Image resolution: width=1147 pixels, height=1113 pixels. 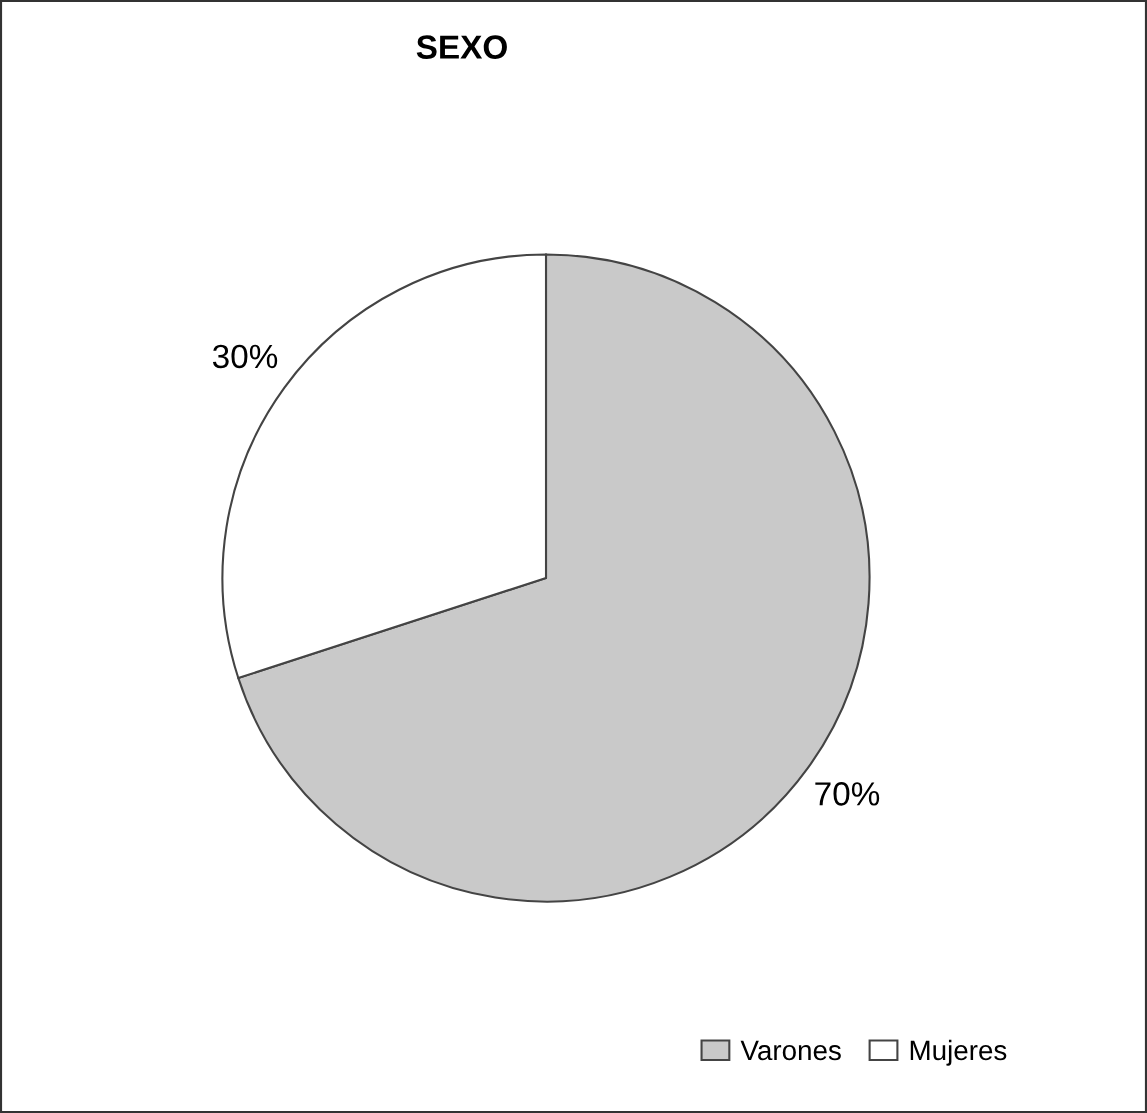 I want to click on data-label: 30%, so click(x=245, y=356).